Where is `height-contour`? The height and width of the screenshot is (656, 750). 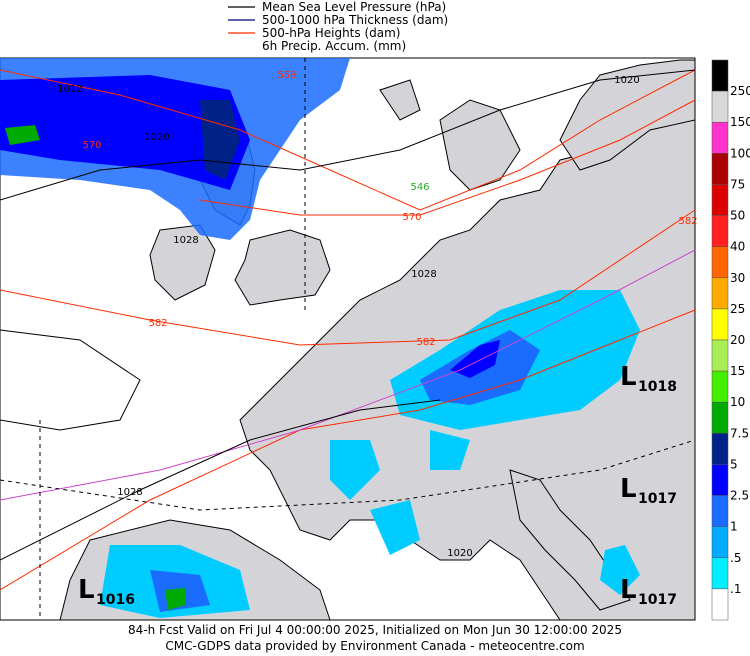
height-contour is located at coordinates (447, 157).